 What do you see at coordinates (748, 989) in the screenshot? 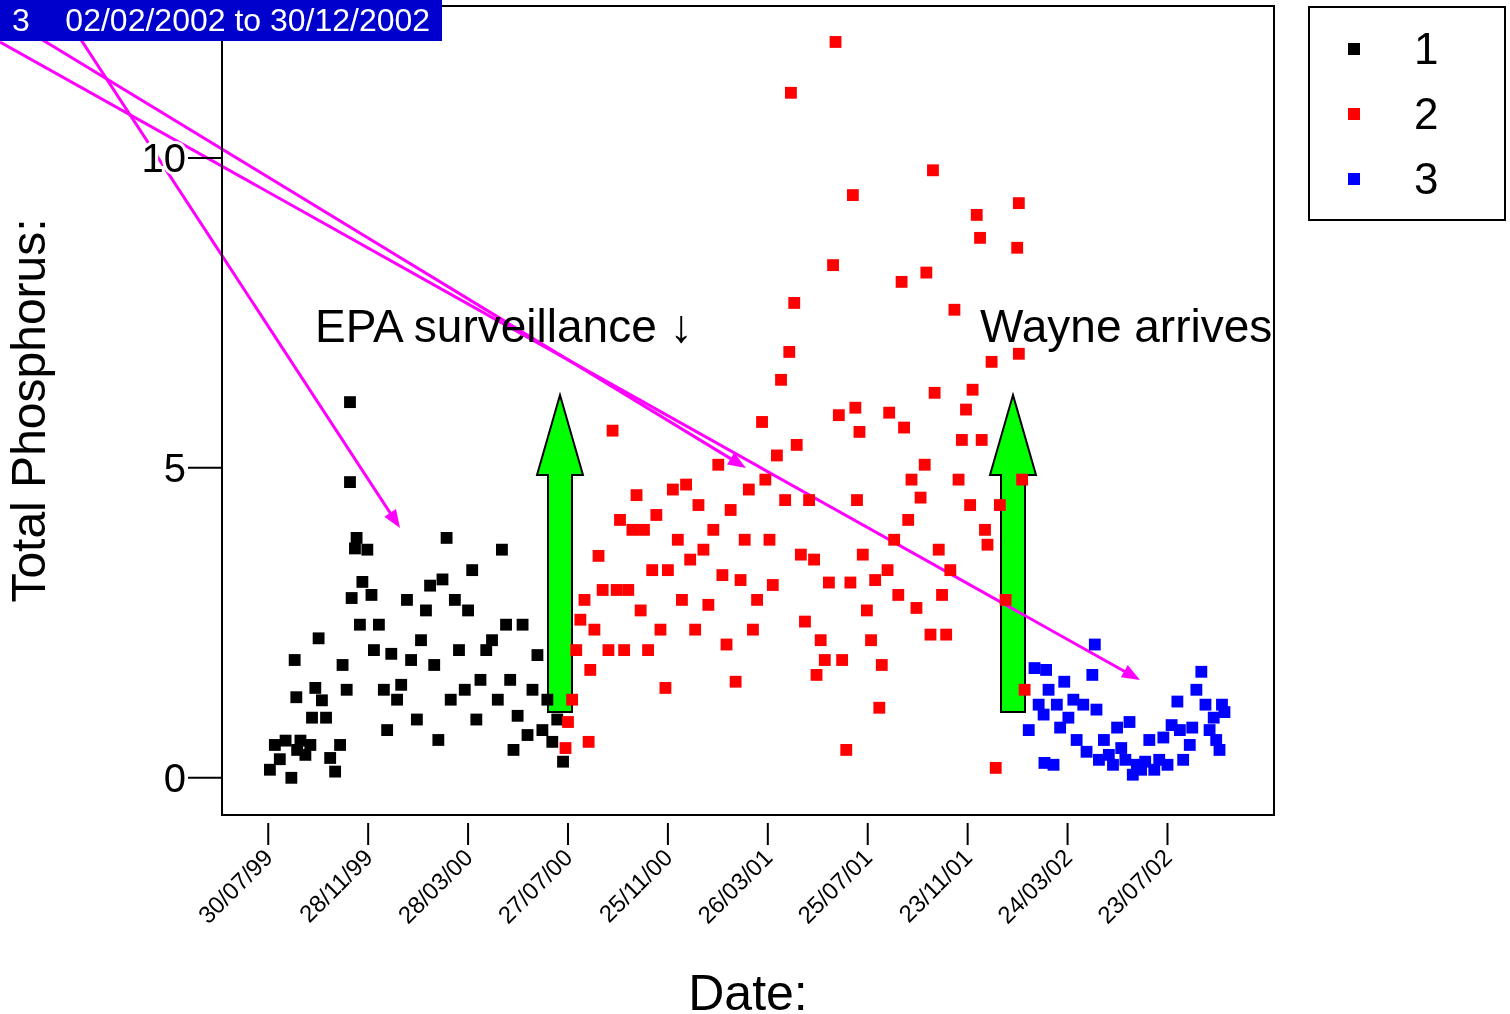
I see `x-axis-title: Date:` at bounding box center [748, 989].